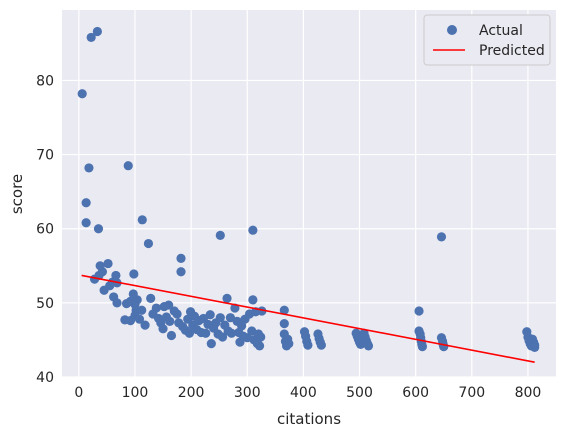  I want to click on y-axis-label: score, so click(17, 194).